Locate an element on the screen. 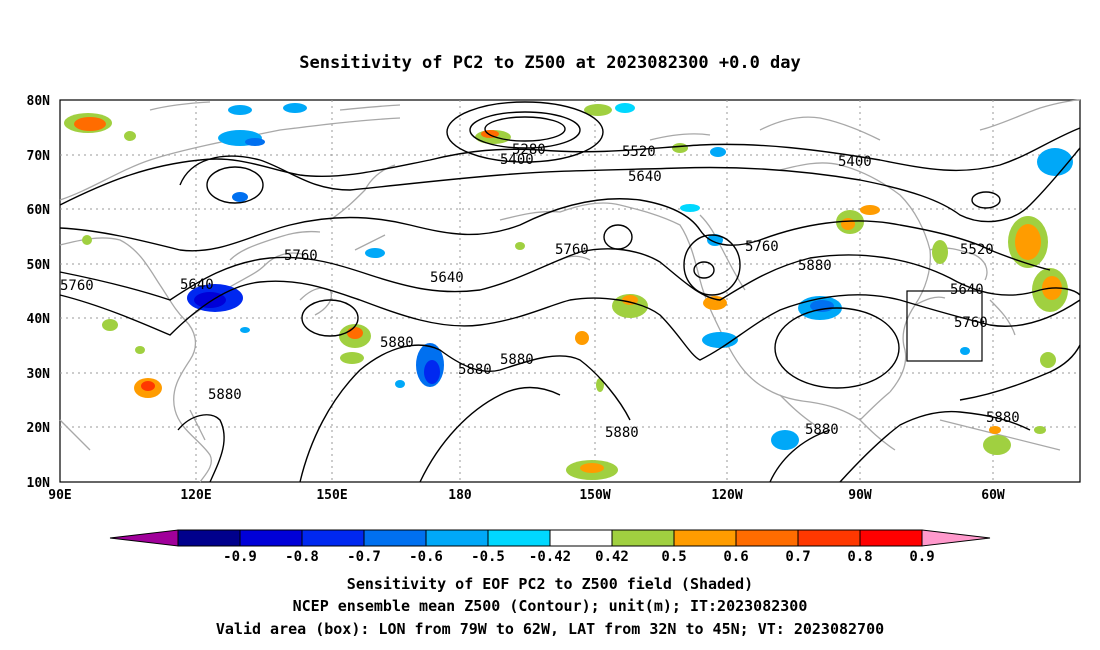 This screenshot has height=650, width=1100. colorbar-tick-label: 0.7 is located at coordinates (797, 557).